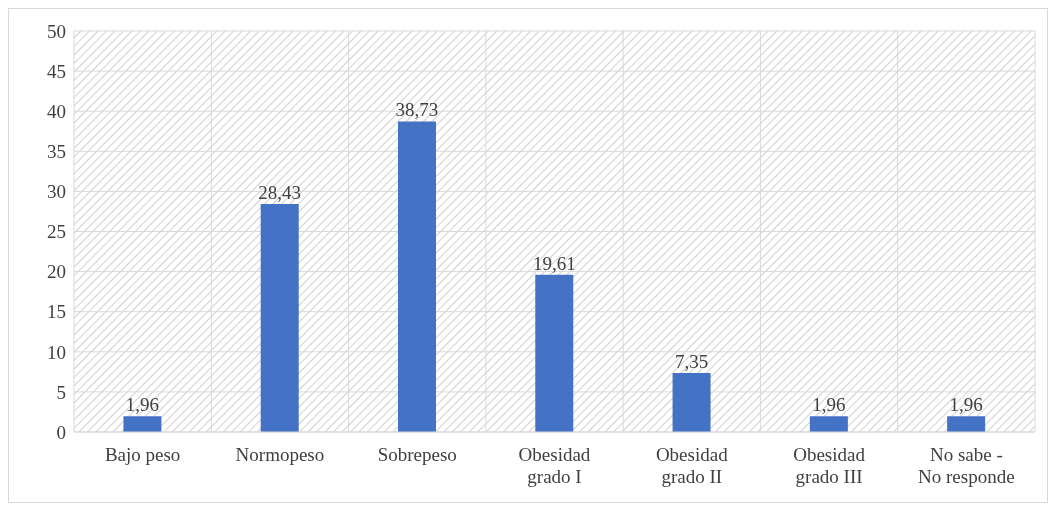 This screenshot has height=505, width=1050. I want to click on data-label: 28,43, so click(280, 192).